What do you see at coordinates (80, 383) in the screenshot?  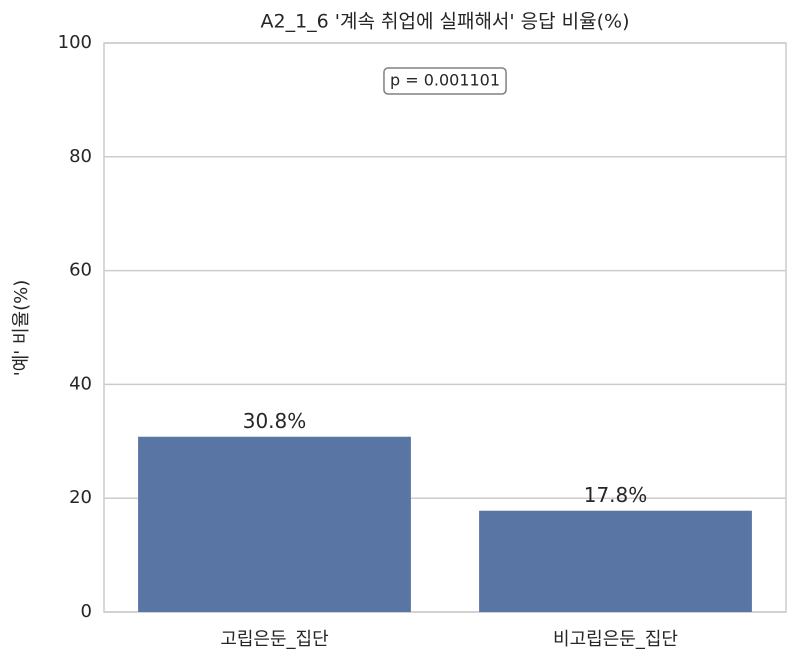 I see `y-tick-label: 40` at bounding box center [80, 383].